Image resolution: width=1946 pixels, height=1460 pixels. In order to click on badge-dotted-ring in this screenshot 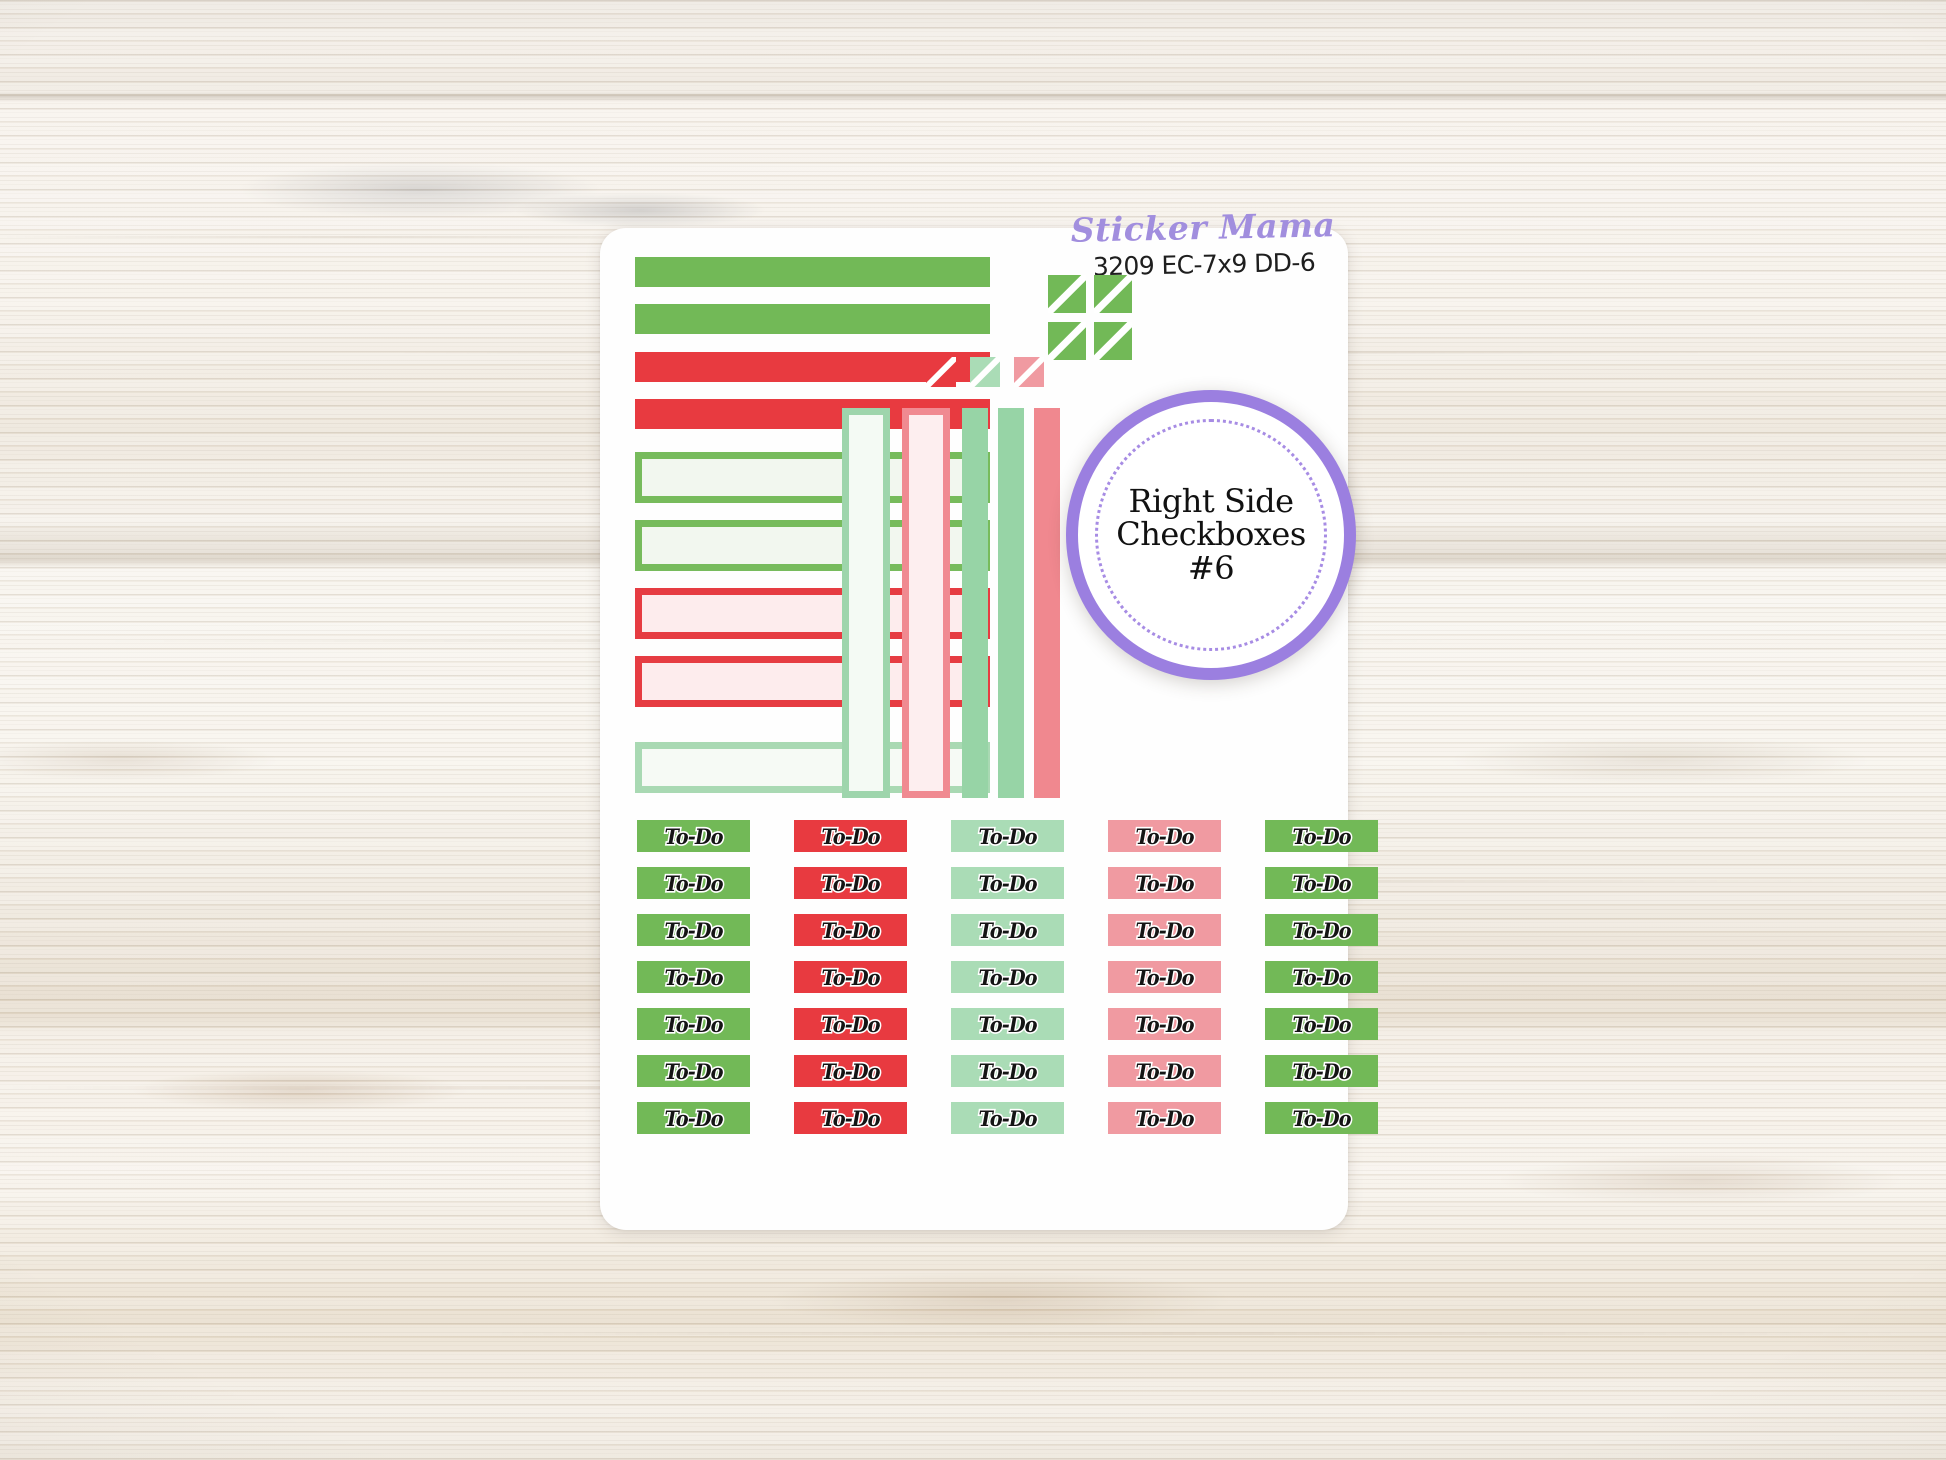, I will do `click(1211, 535)`.